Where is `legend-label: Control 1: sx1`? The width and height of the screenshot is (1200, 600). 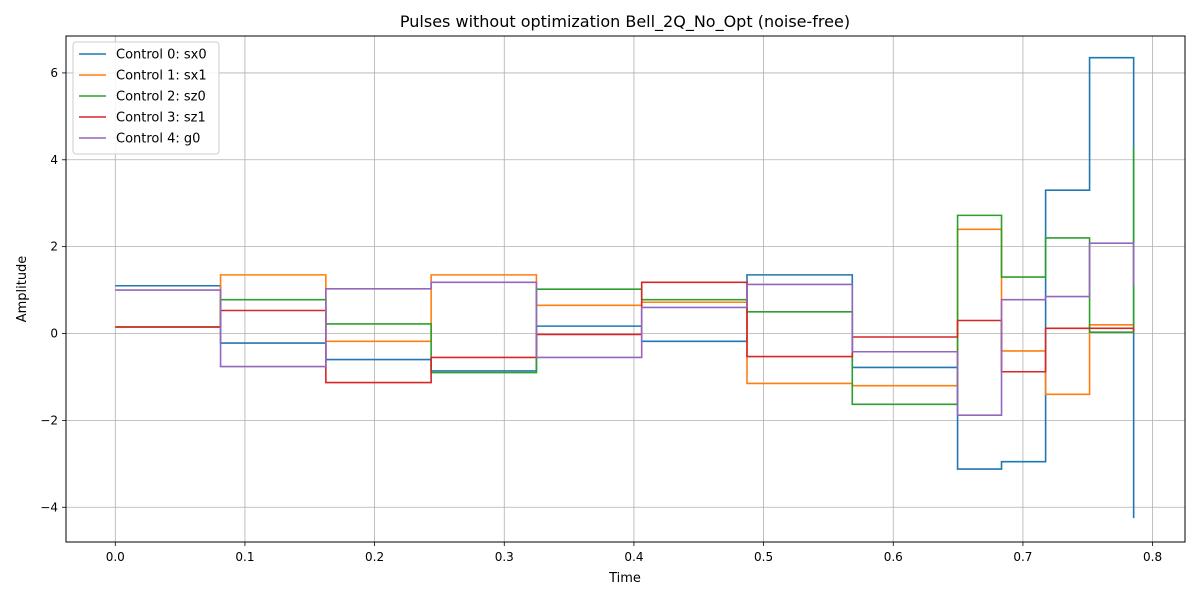
legend-label: Control 1: sx1 is located at coordinates (161, 76).